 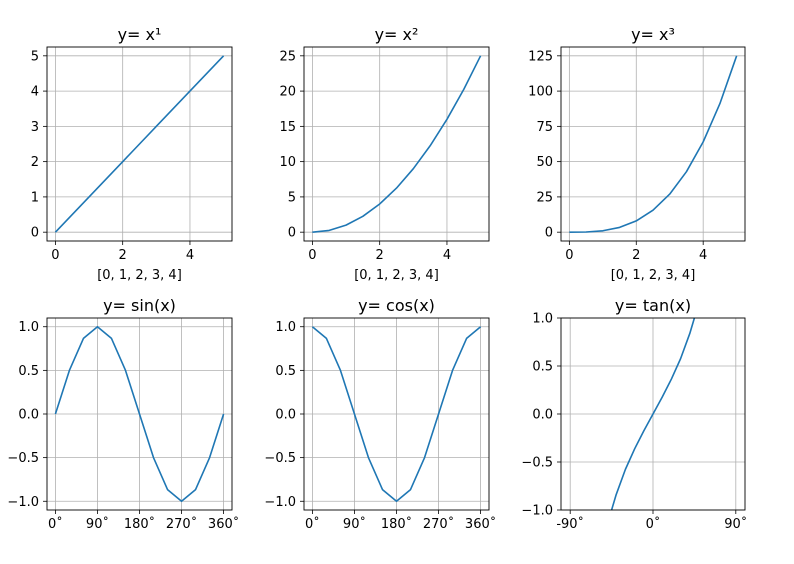 What do you see at coordinates (140, 34) in the screenshot?
I see `subplot-title: y= x¹` at bounding box center [140, 34].